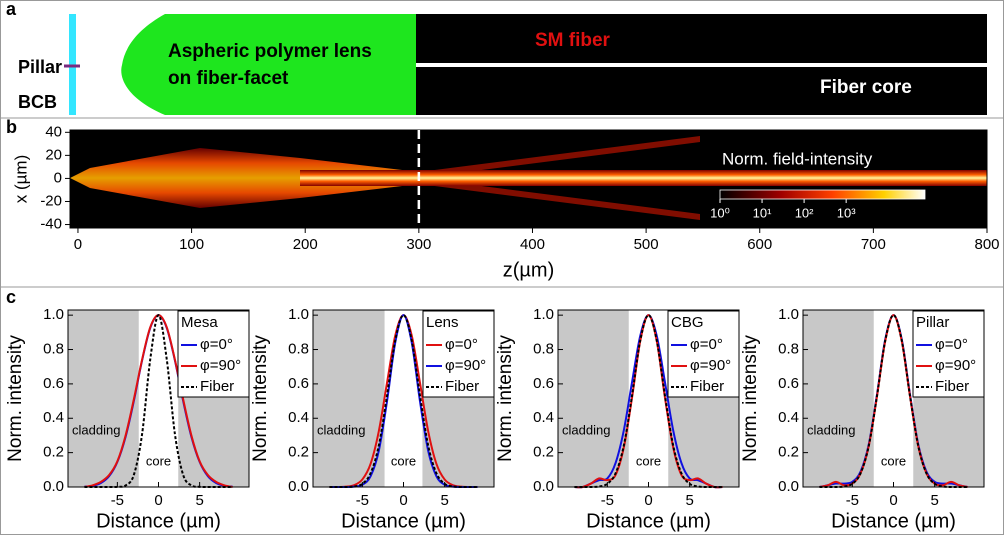  What do you see at coordinates (269, 64) in the screenshot?
I see `lens` at bounding box center [269, 64].